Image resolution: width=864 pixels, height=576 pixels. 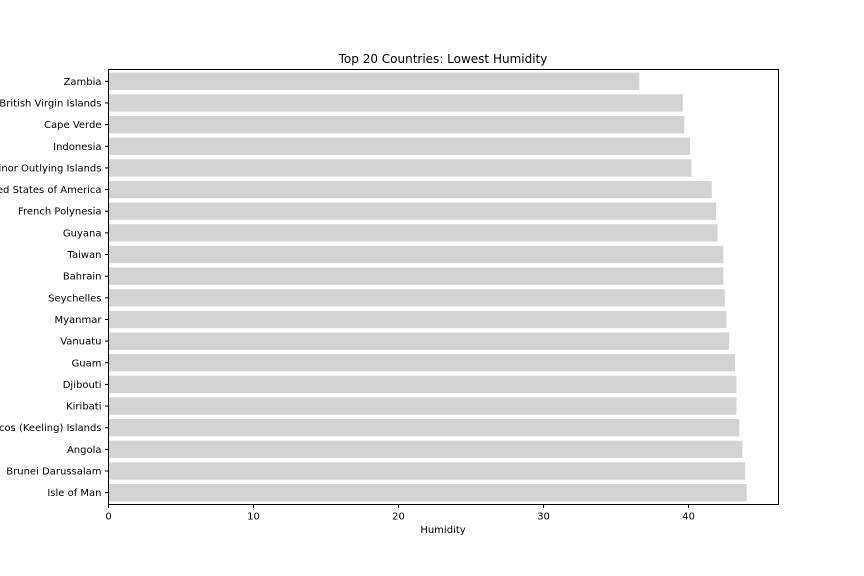 I want to click on x-tick-label: 10, so click(x=253, y=517).